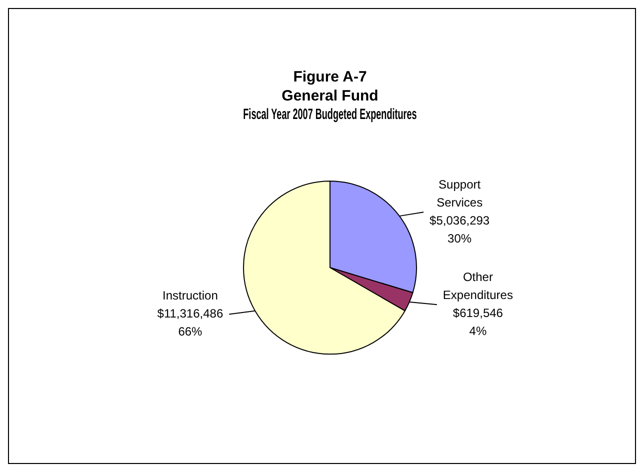  Describe the element at coordinates (190, 295) in the screenshot. I see `slice-label: Instruction` at that location.